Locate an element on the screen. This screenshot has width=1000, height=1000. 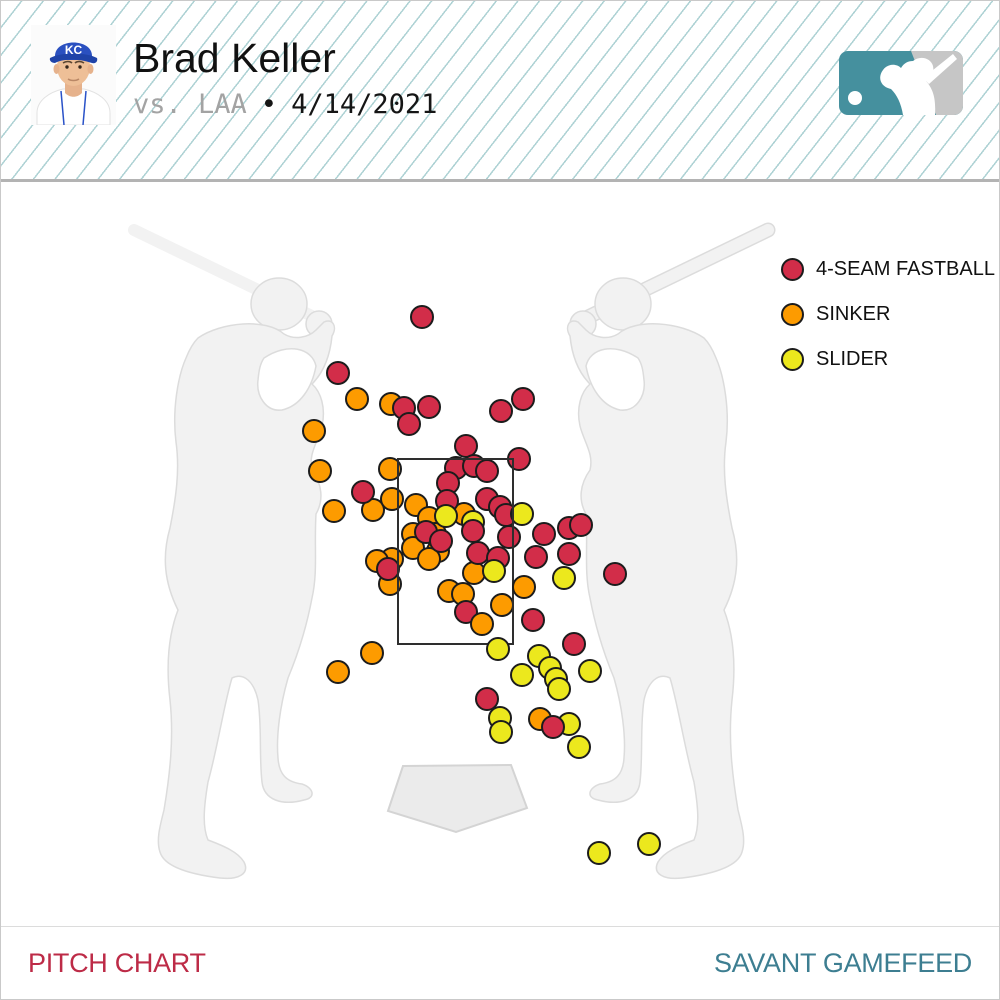
legend-label: SLIDER is located at coordinates (852, 359).